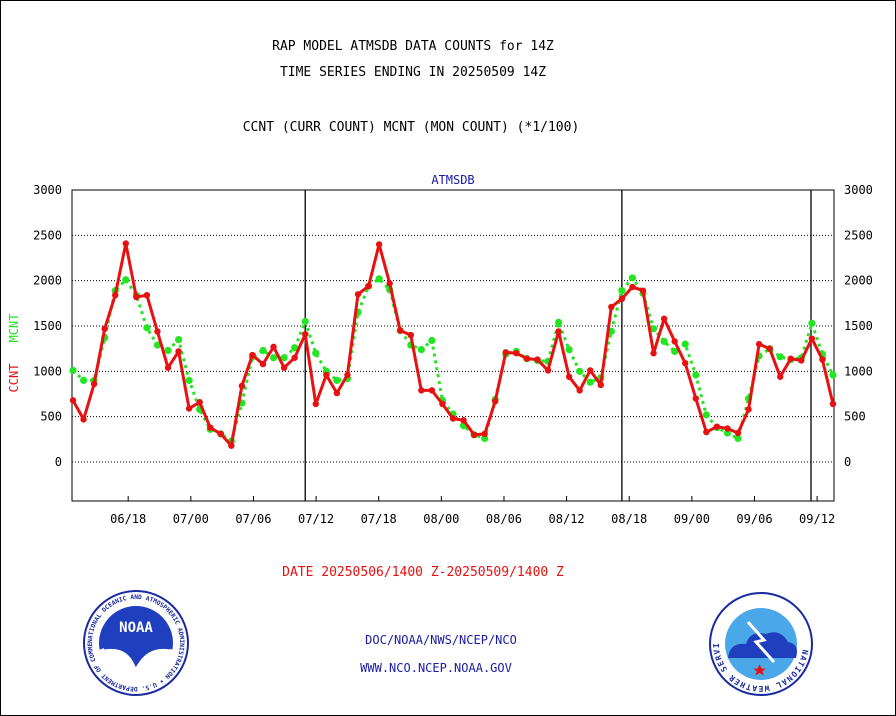 The height and width of the screenshot is (716, 896). I want to click on noaa-logo-text: NOAA, so click(136, 628).